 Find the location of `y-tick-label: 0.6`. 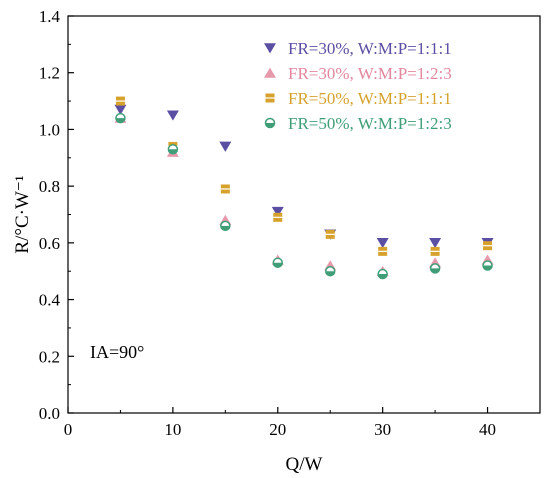

y-tick-label: 0.6 is located at coordinates (49, 243).